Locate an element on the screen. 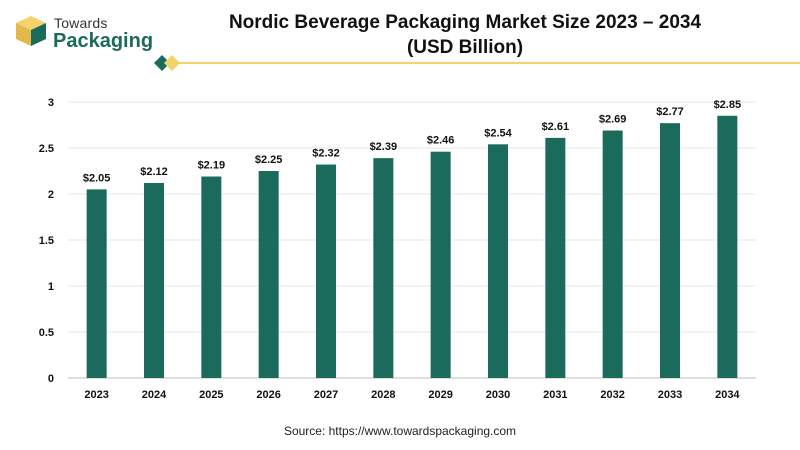 This screenshot has width=800, height=450. source-note: Source: https://www.towardspackaging.com is located at coordinates (400, 431).